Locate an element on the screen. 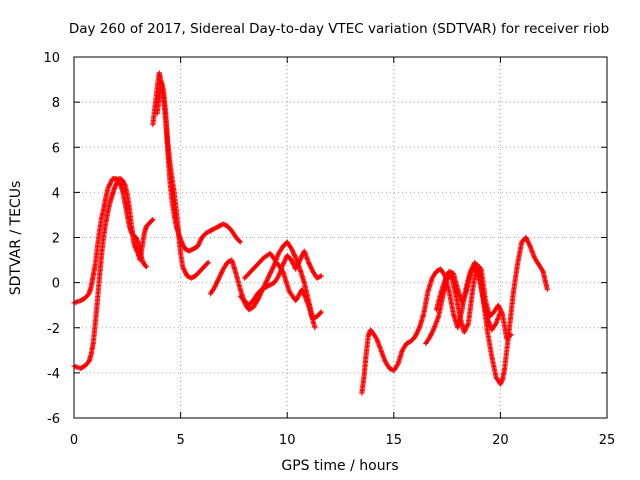 This screenshot has width=640, height=480. series-track-d is located at coordinates (182, 180).